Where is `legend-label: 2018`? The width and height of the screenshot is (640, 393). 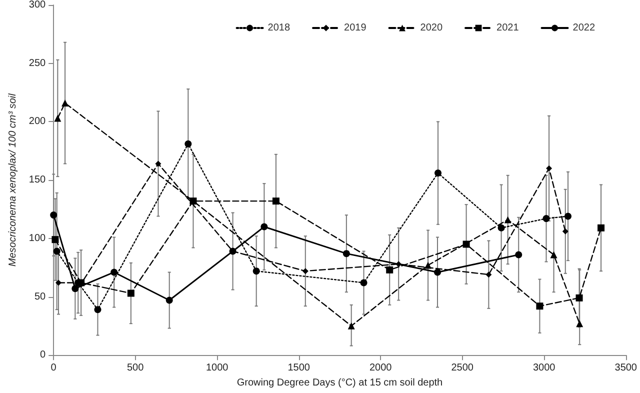
legend-label: 2018 is located at coordinates (279, 28).